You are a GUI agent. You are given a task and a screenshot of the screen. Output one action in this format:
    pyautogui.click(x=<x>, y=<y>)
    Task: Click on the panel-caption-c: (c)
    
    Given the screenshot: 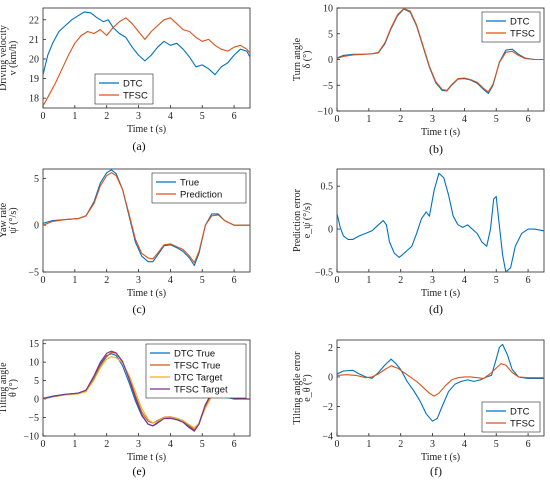 What is the action you would take?
    pyautogui.click(x=138, y=309)
    